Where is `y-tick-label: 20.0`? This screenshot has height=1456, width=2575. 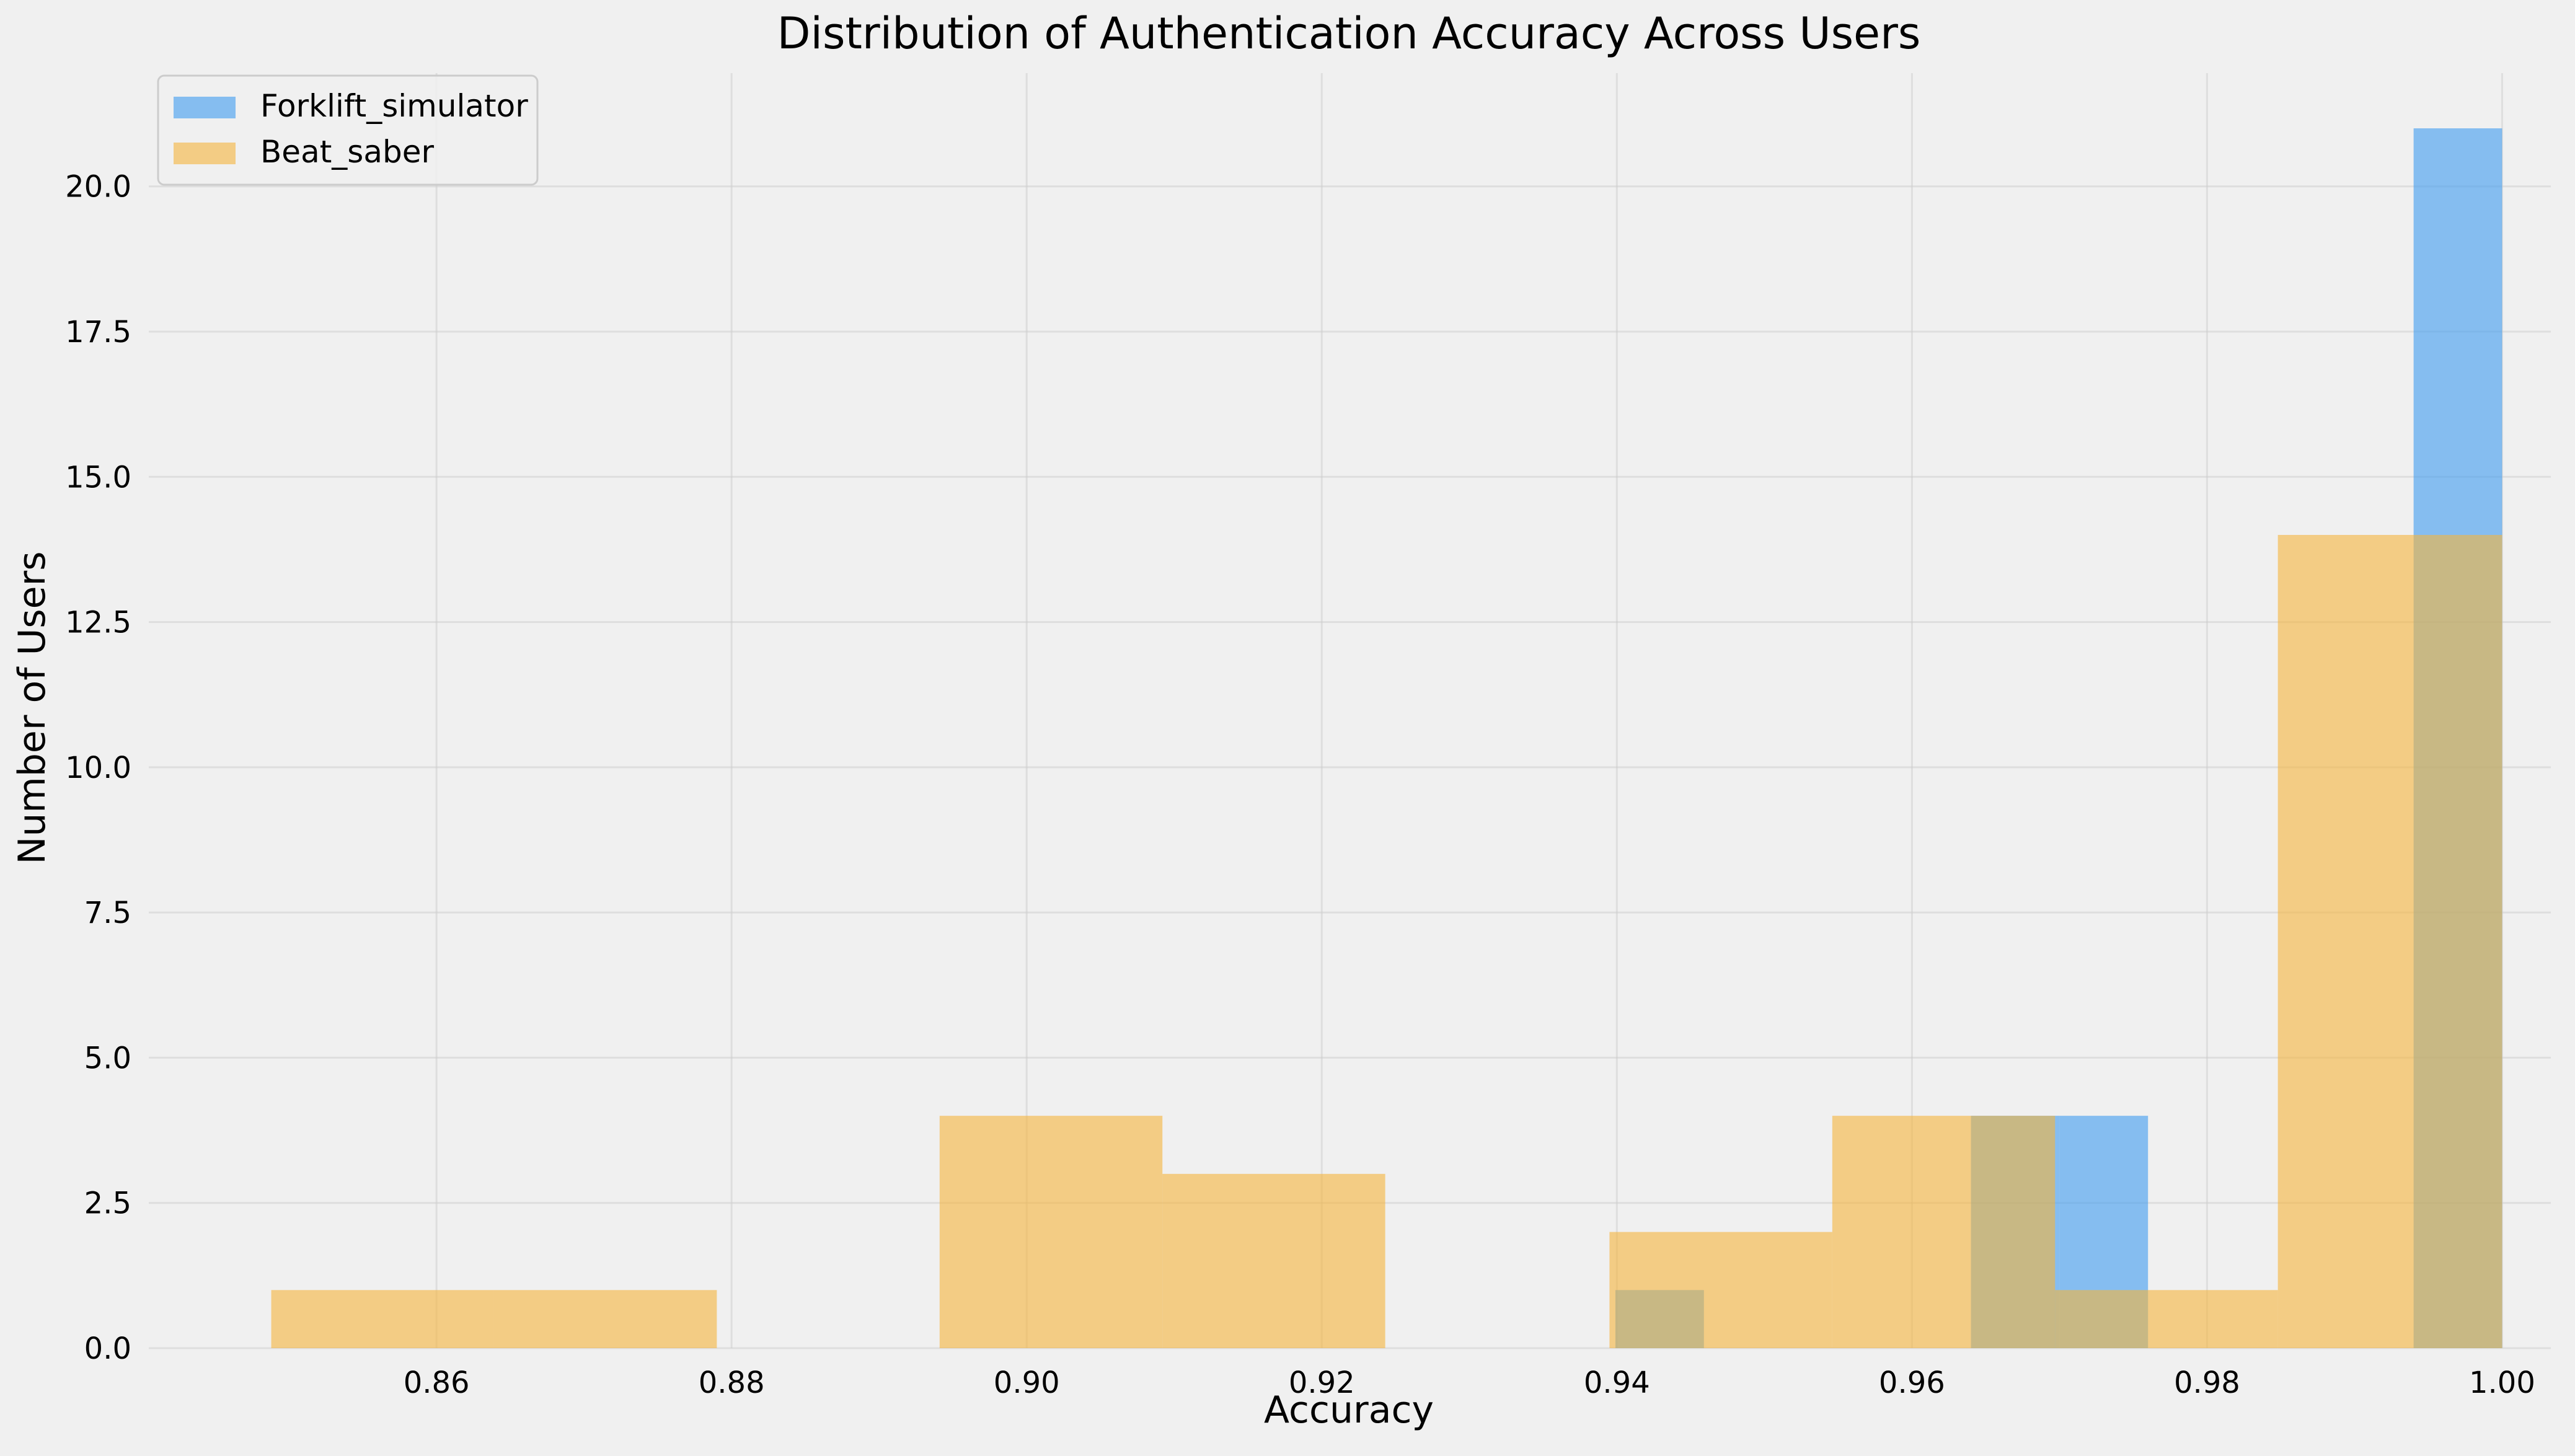
y-tick-label: 20.0 is located at coordinates (98, 187).